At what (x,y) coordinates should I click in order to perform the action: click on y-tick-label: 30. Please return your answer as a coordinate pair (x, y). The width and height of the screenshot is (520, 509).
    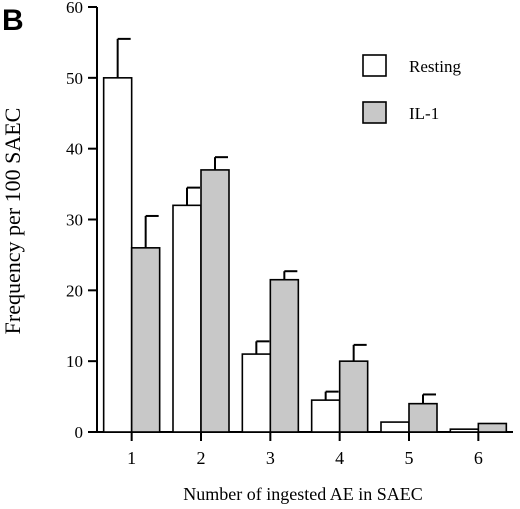
    Looking at the image, I should click on (74, 220).